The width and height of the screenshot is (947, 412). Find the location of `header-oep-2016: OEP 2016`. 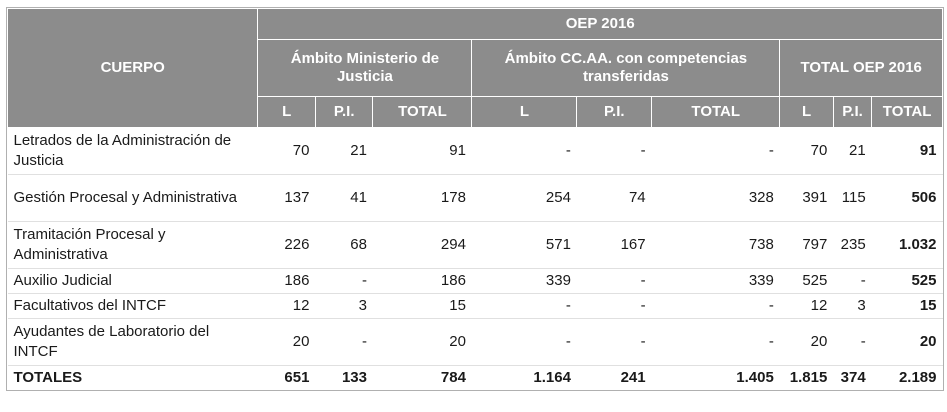

header-oep-2016: OEP 2016 is located at coordinates (600, 24).